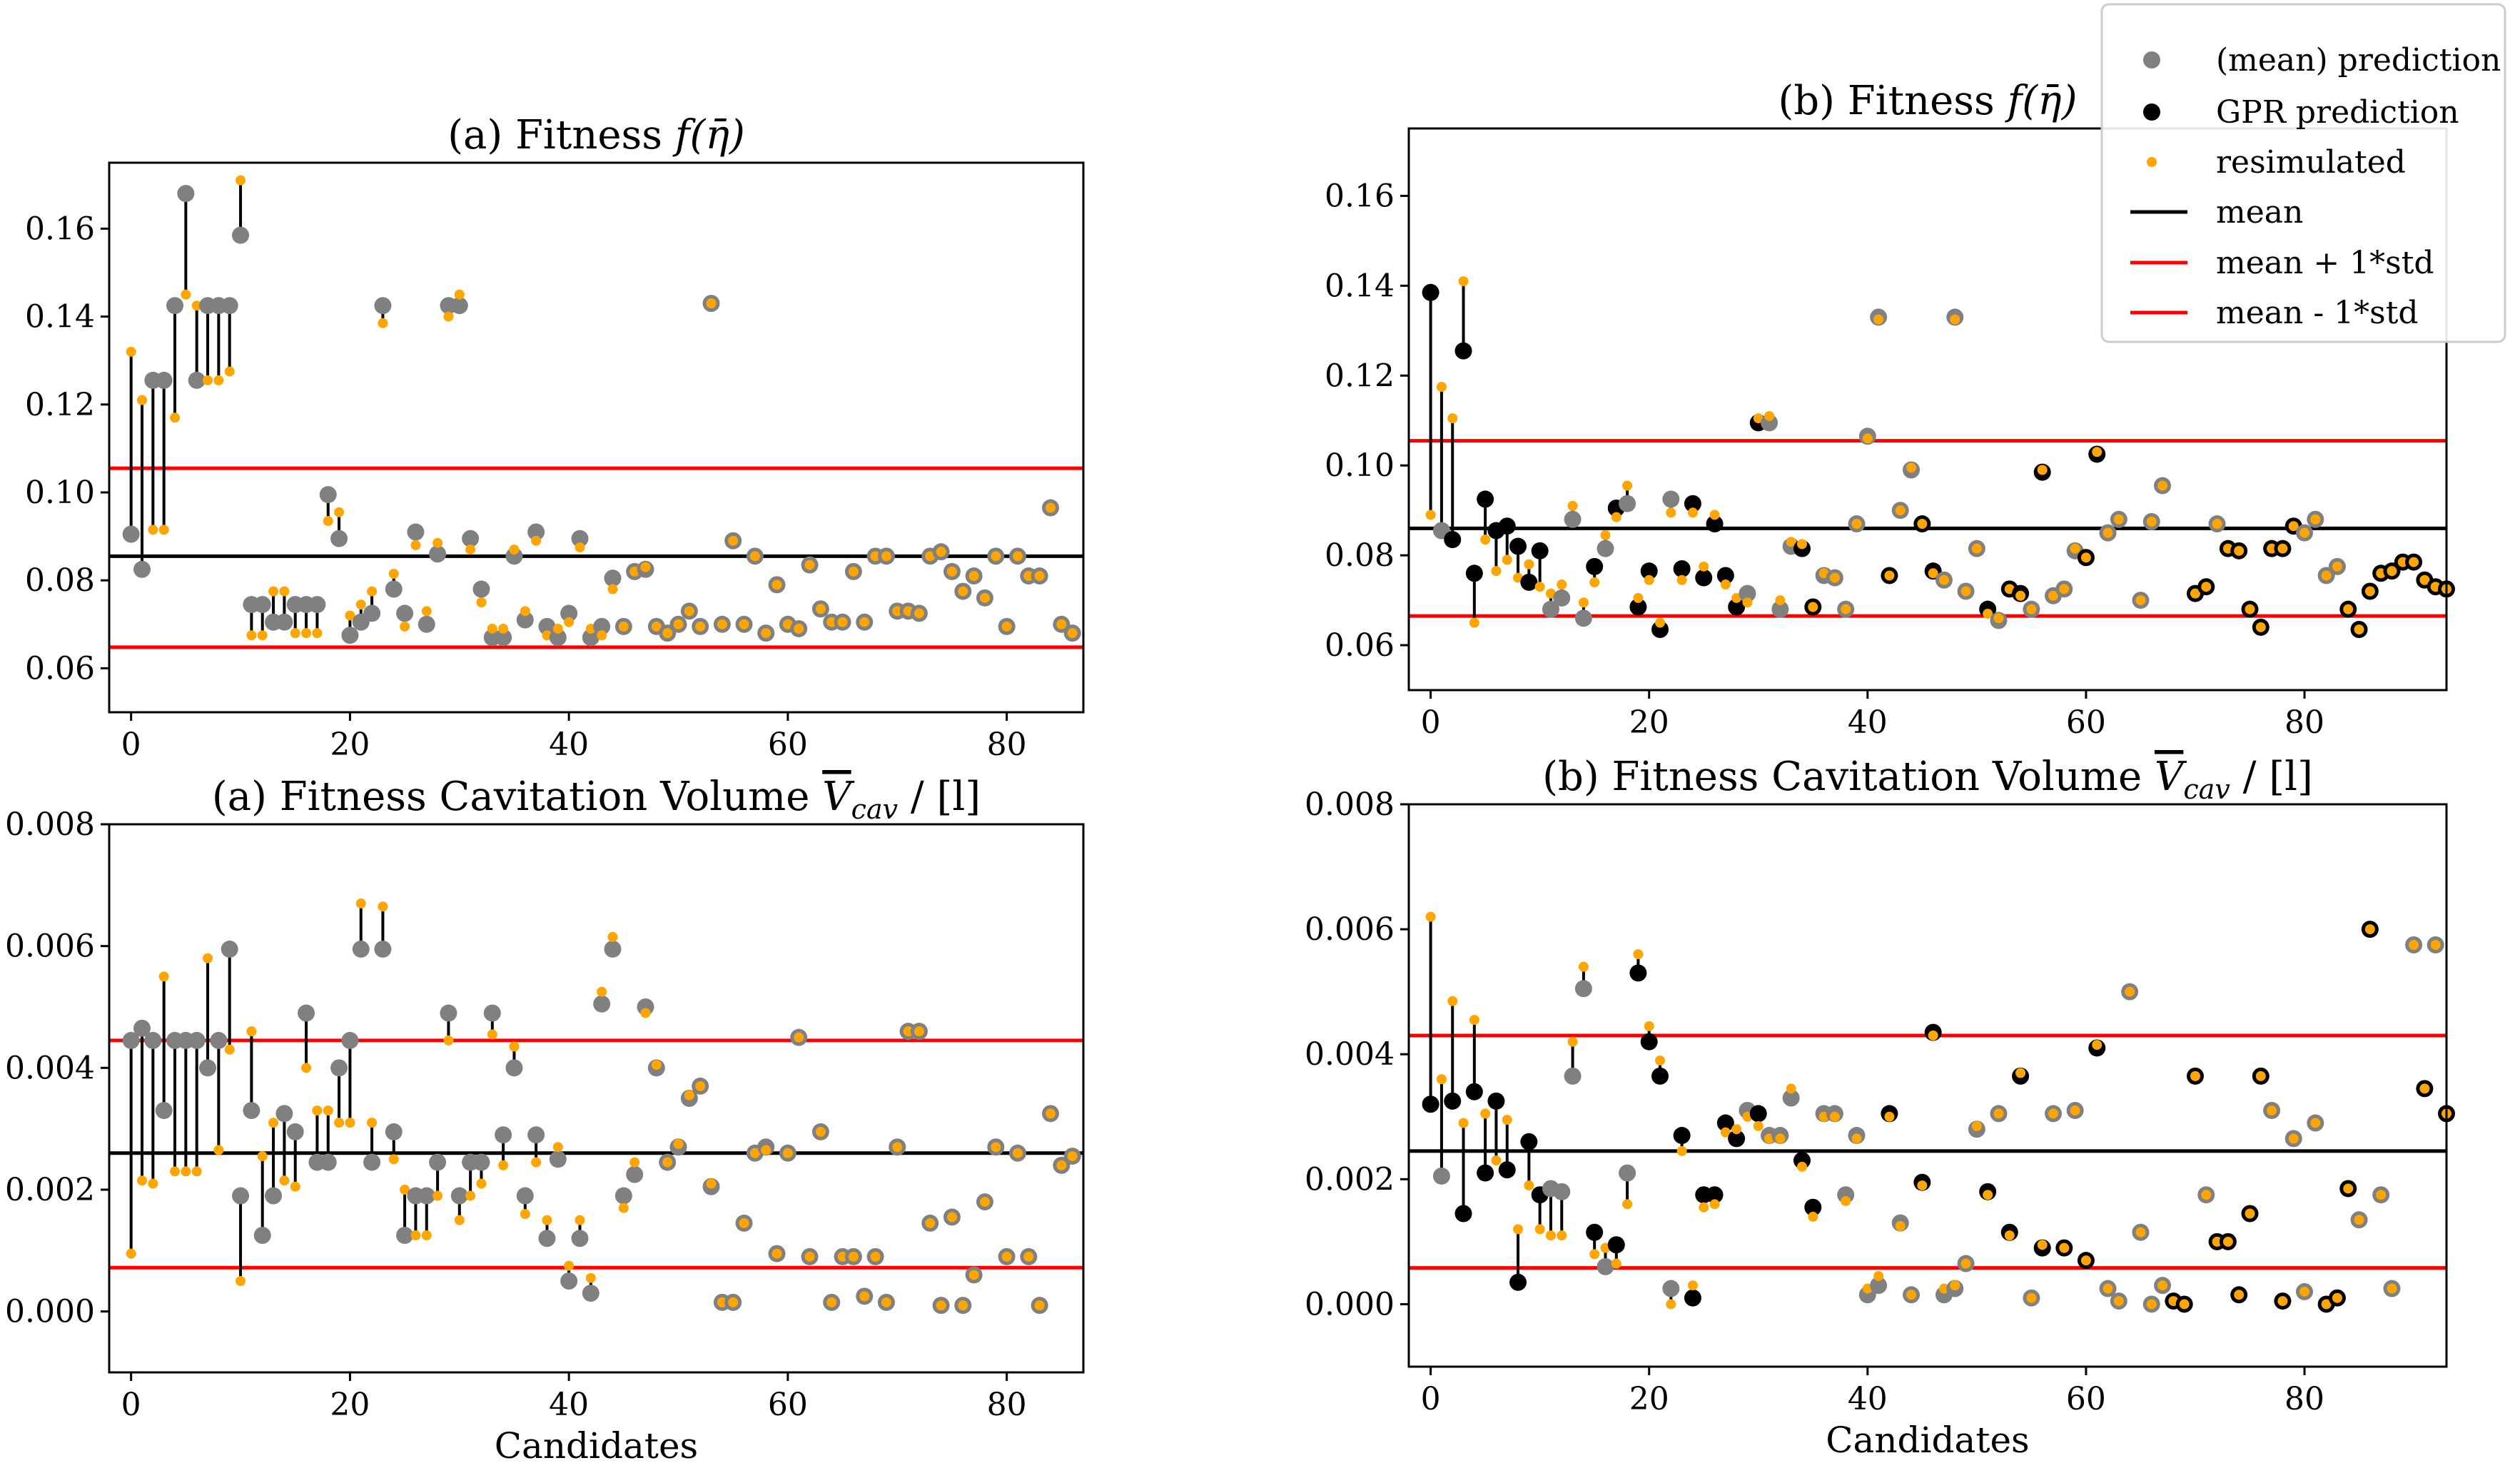  What do you see at coordinates (131, 745) in the screenshot?
I see `x-tick-label: 0` at bounding box center [131, 745].